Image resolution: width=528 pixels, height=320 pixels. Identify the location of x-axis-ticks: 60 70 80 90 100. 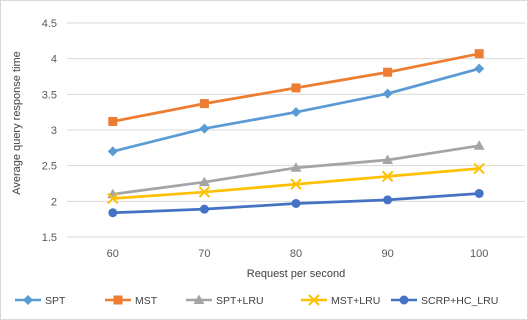
(298, 254).